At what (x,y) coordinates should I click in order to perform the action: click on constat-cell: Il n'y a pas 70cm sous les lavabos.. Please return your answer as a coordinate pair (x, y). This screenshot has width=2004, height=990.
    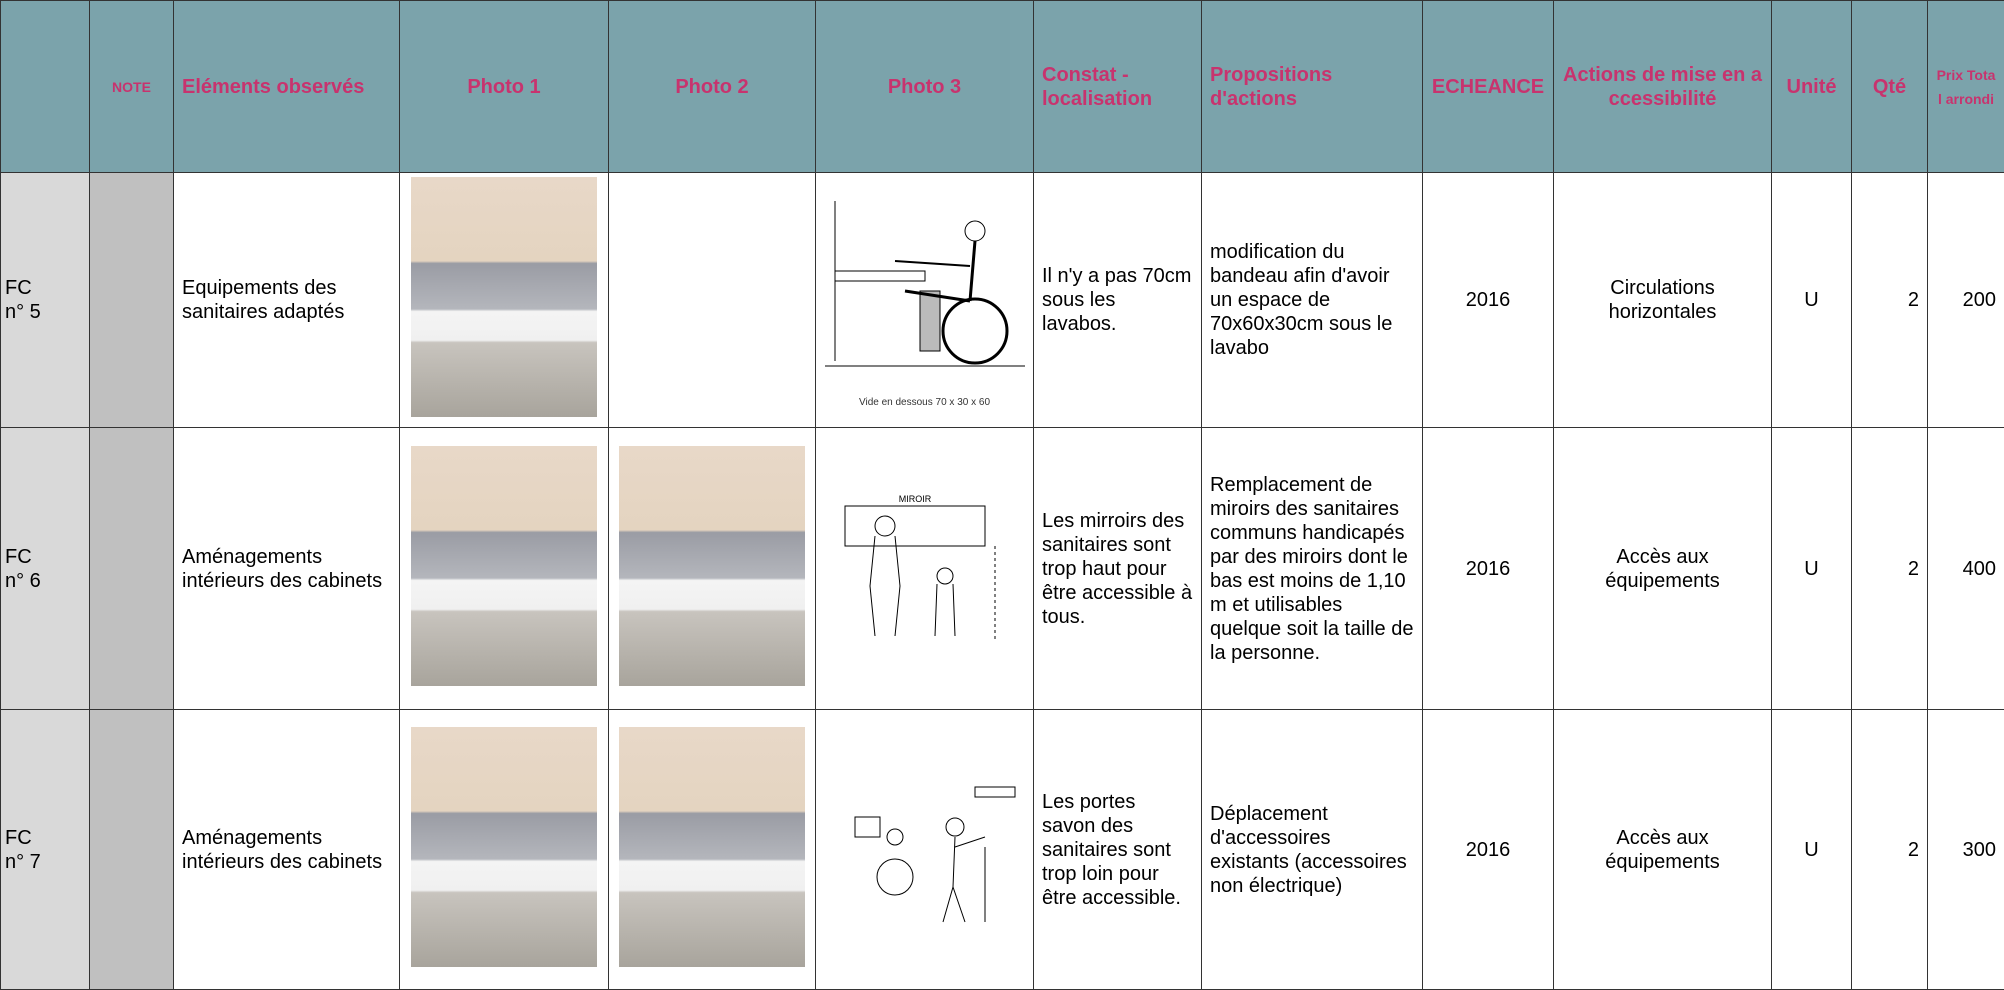
    Looking at the image, I should click on (1117, 300).